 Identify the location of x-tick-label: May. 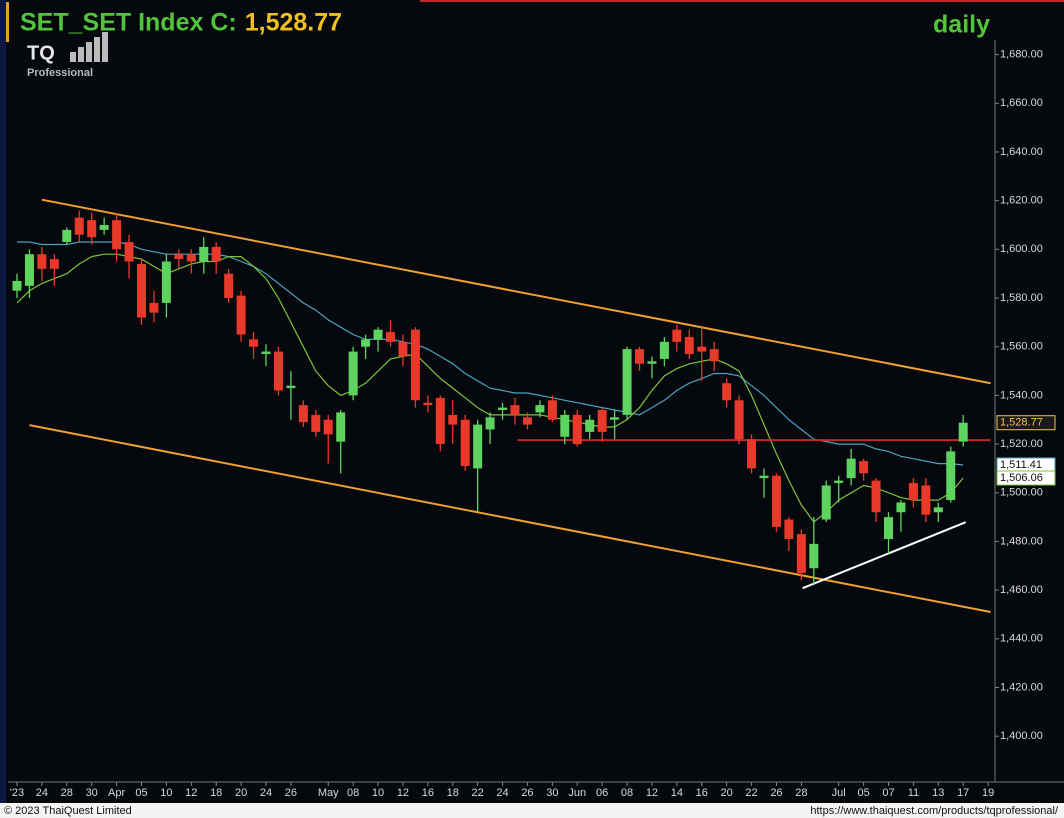
(328, 793).